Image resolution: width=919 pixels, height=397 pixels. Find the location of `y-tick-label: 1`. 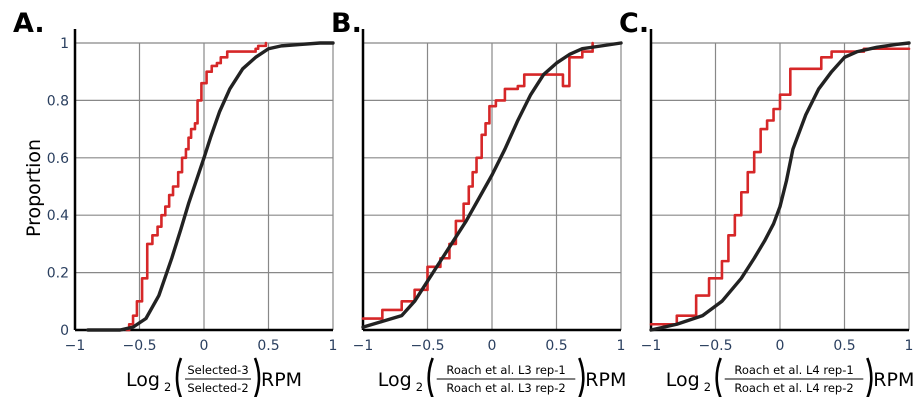

y-tick-label: 1 is located at coordinates (64, 44).